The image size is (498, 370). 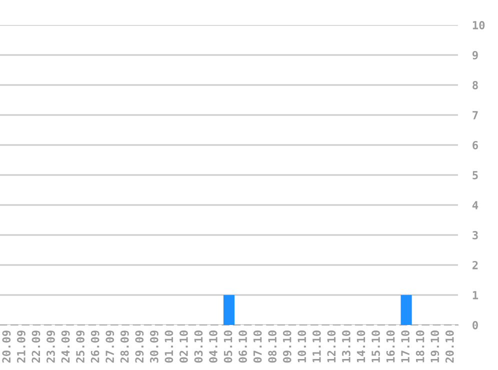 What do you see at coordinates (478, 25) in the screenshot?
I see `y-tick-label: 10` at bounding box center [478, 25].